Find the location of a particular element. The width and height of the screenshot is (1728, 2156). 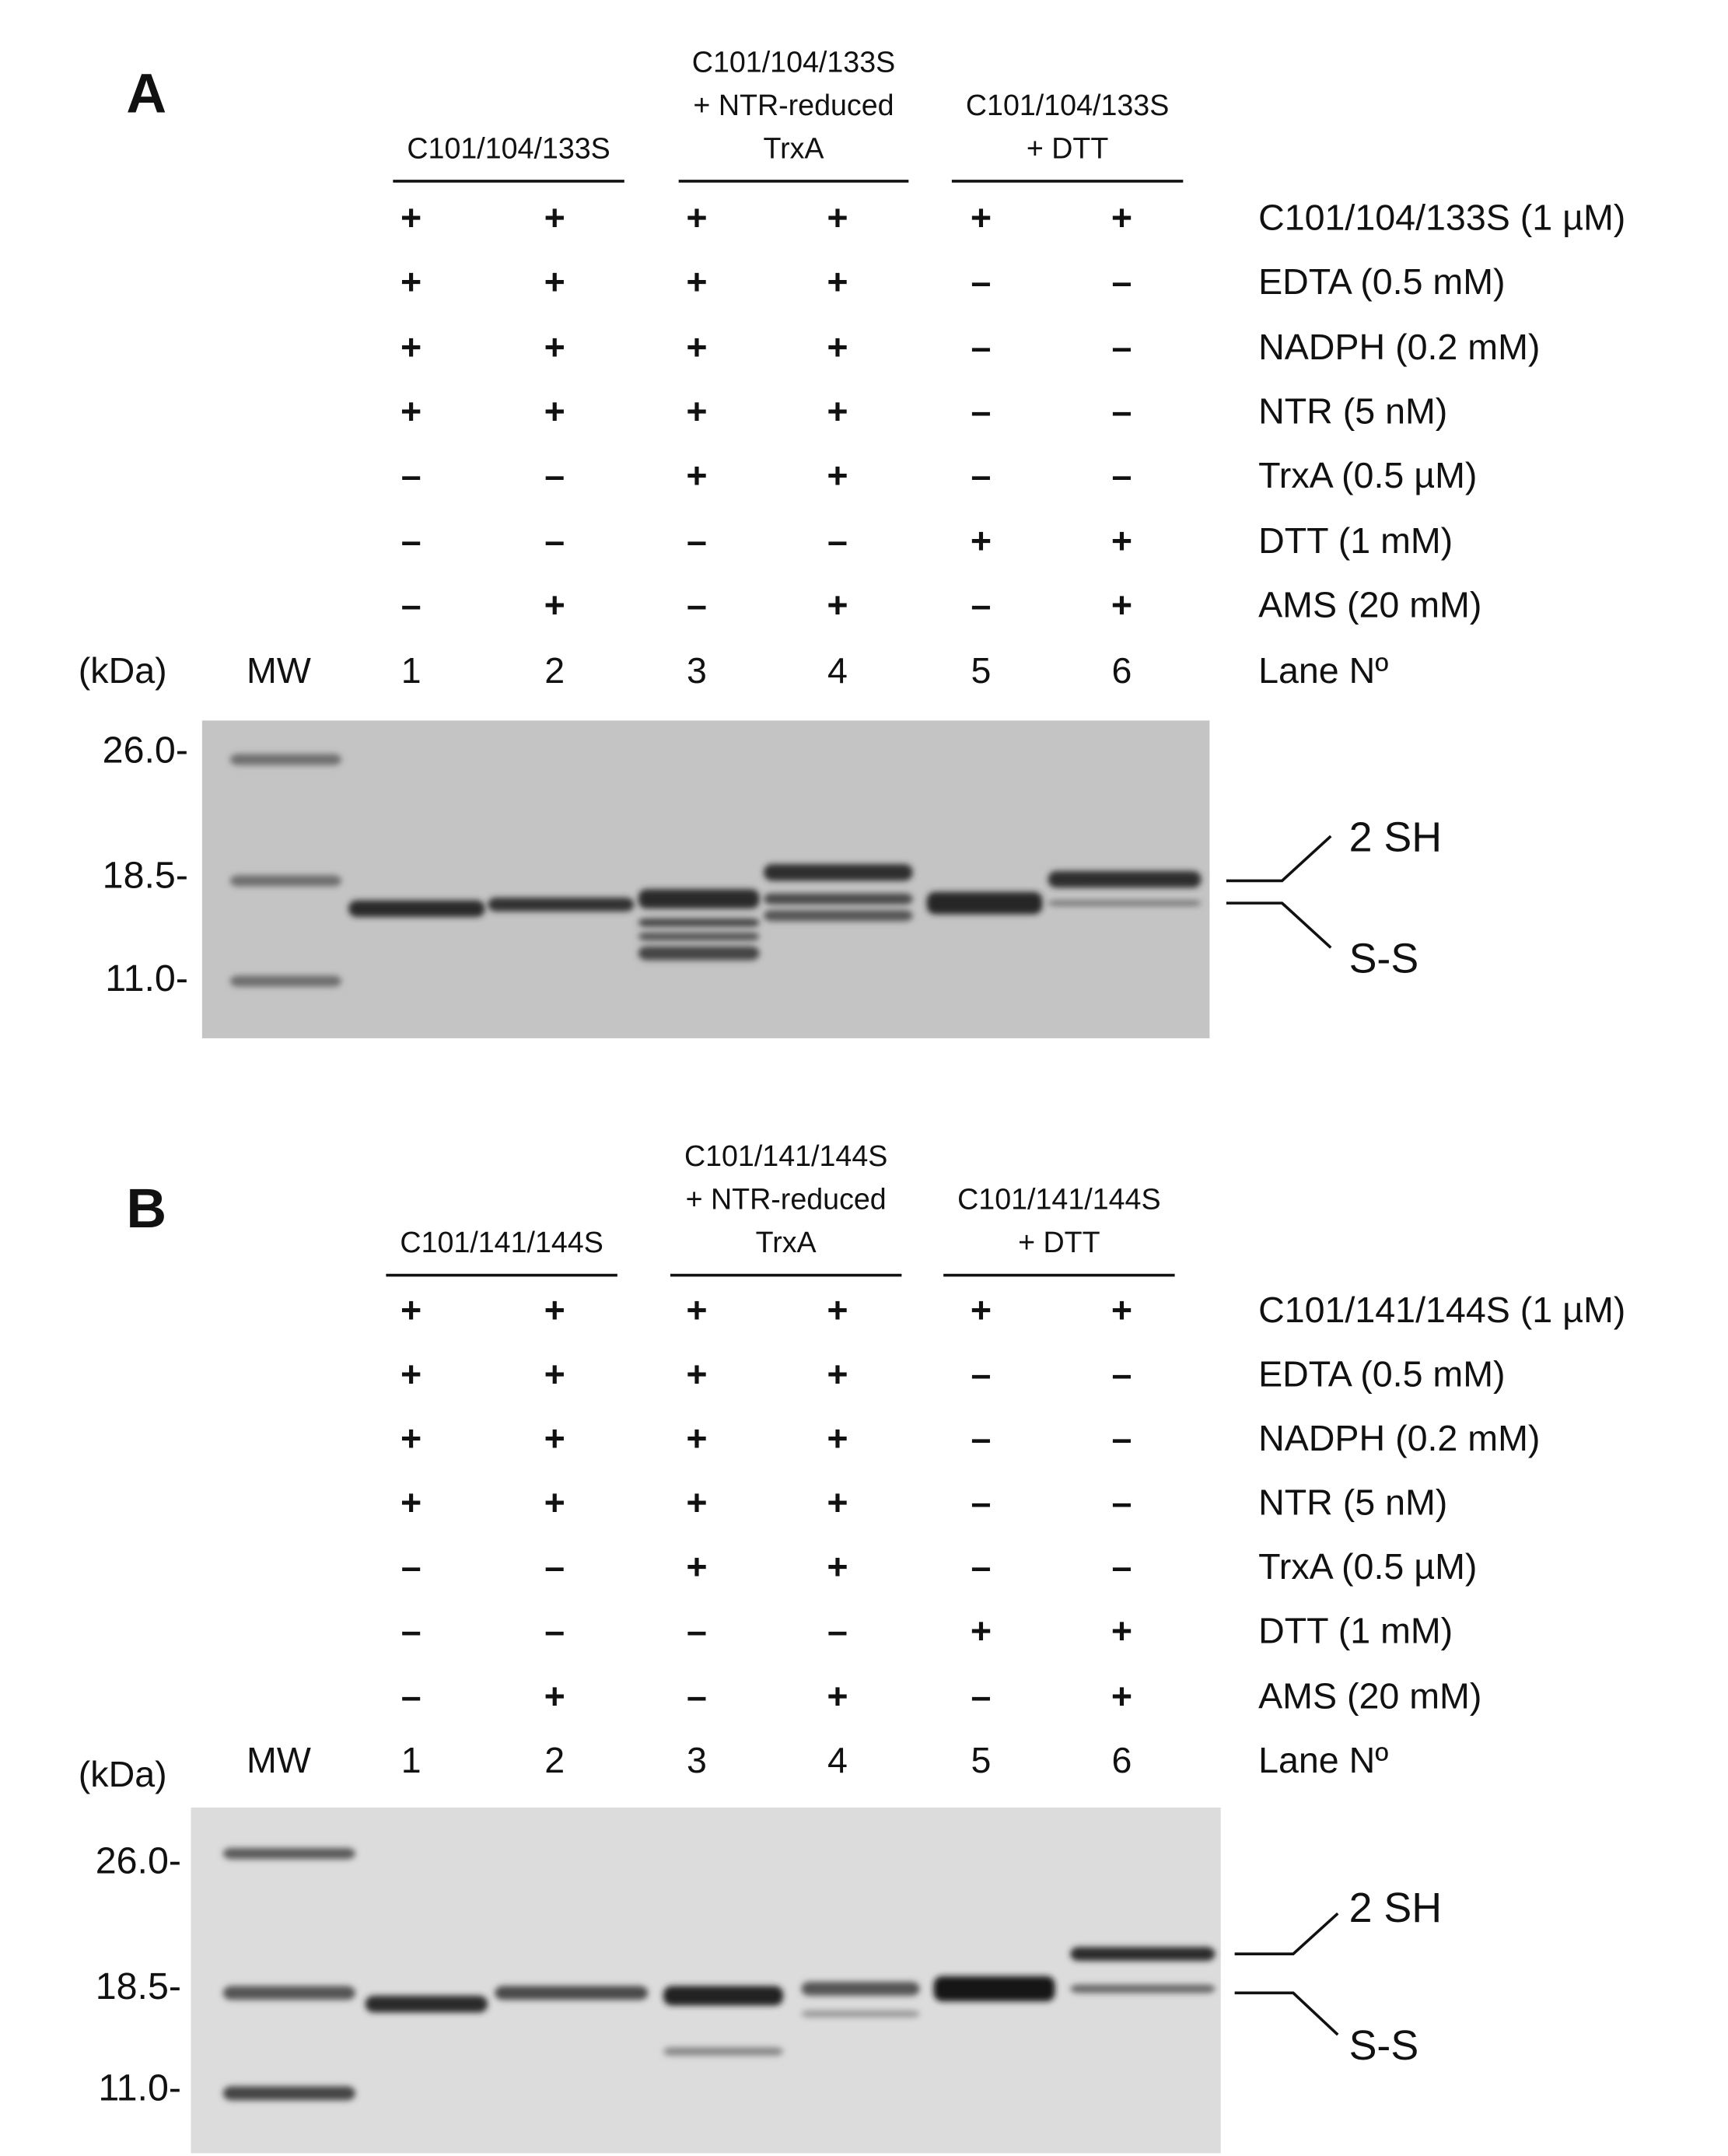

lane-number: 3 is located at coordinates (697, 1760).